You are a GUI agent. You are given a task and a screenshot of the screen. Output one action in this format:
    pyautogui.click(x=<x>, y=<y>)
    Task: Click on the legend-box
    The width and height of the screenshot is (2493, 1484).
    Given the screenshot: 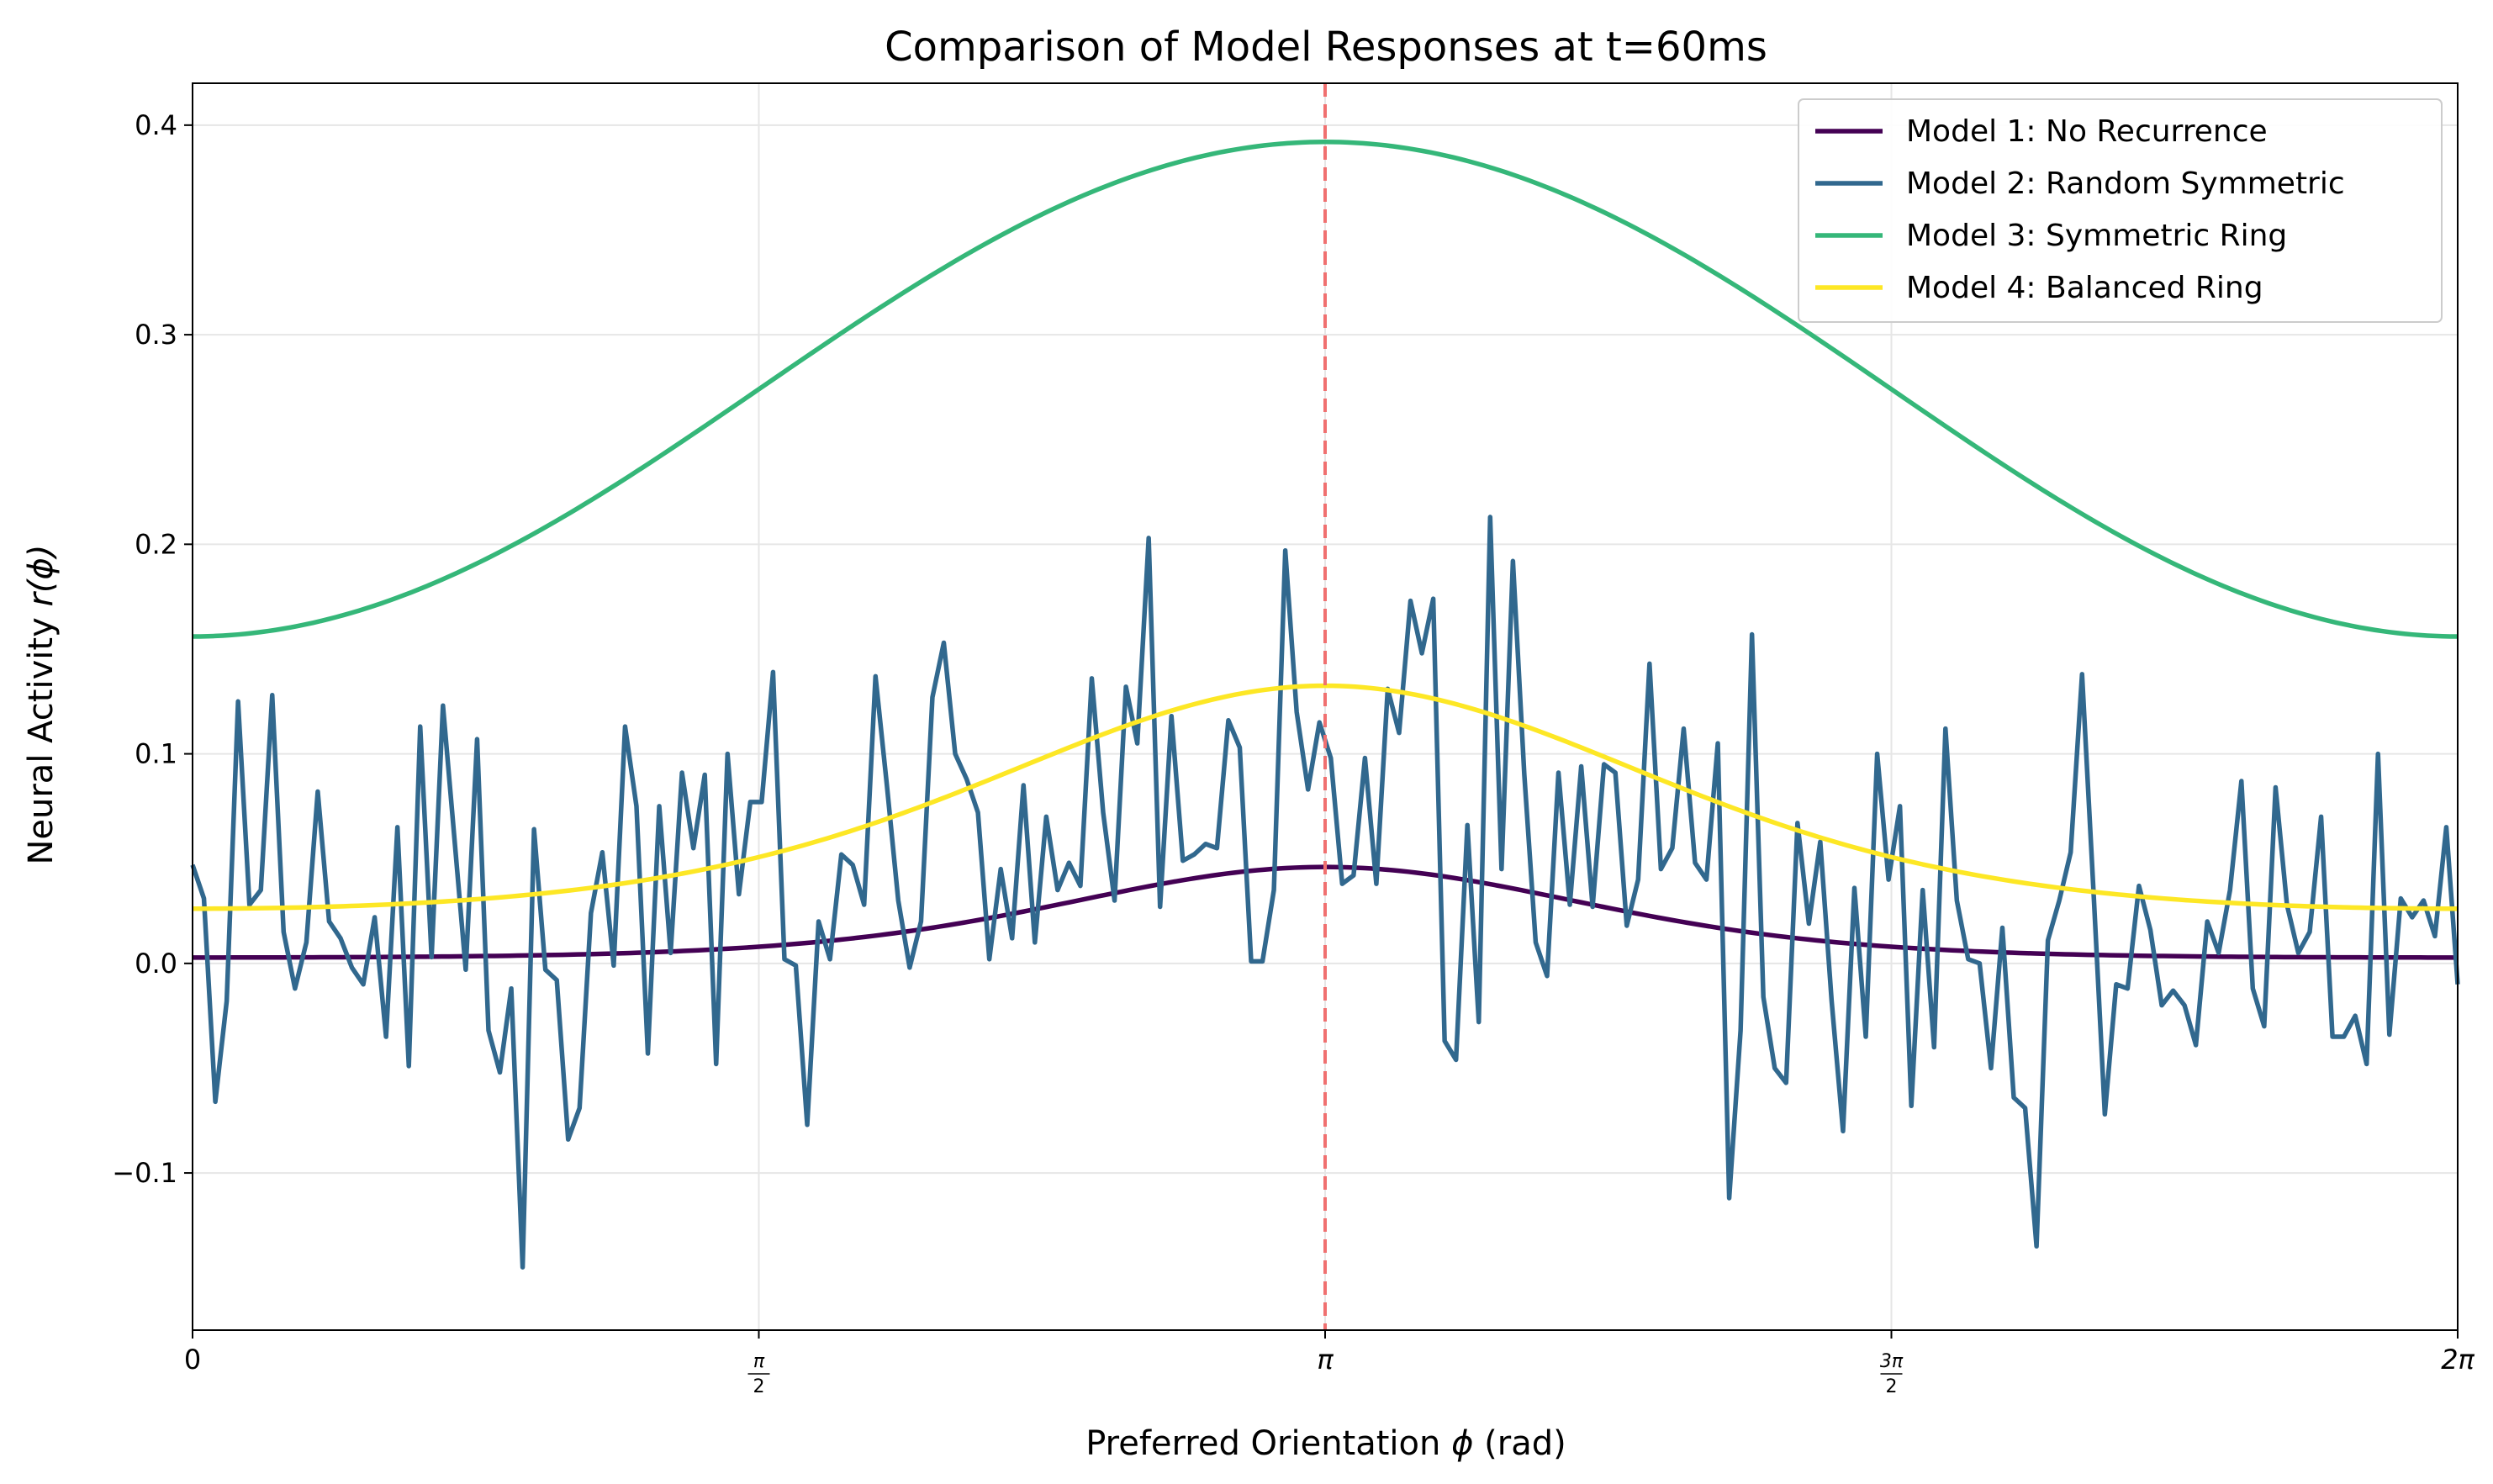 What is the action you would take?
    pyautogui.click(x=2120, y=210)
    